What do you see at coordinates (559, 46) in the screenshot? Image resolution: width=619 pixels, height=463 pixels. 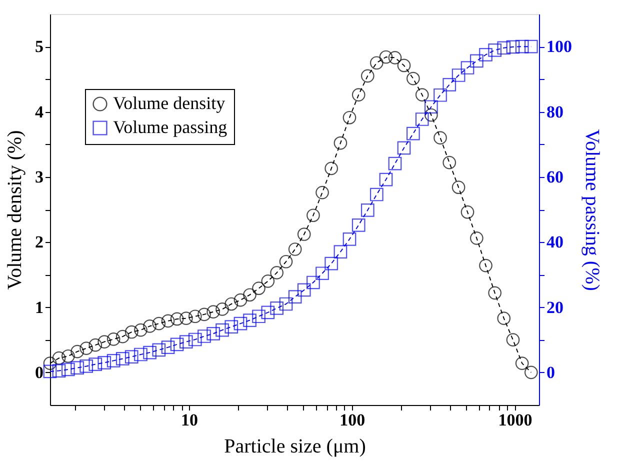 I see `y2-tick-label: 100` at bounding box center [559, 46].